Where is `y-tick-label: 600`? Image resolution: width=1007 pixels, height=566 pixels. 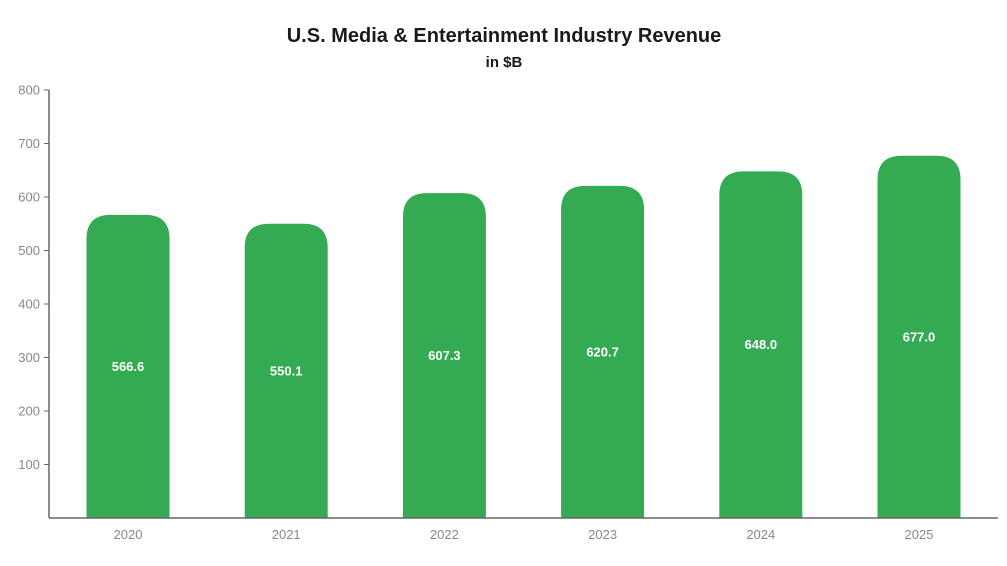
y-tick-label: 600 is located at coordinates (29, 197).